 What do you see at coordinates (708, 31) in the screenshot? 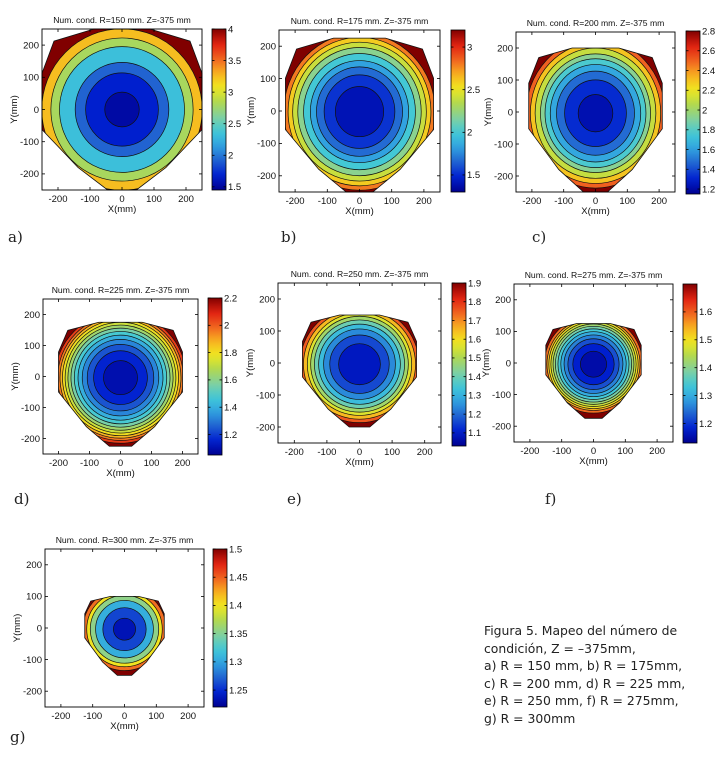
I see `colorbar-tick-label: 2.8` at bounding box center [708, 31].